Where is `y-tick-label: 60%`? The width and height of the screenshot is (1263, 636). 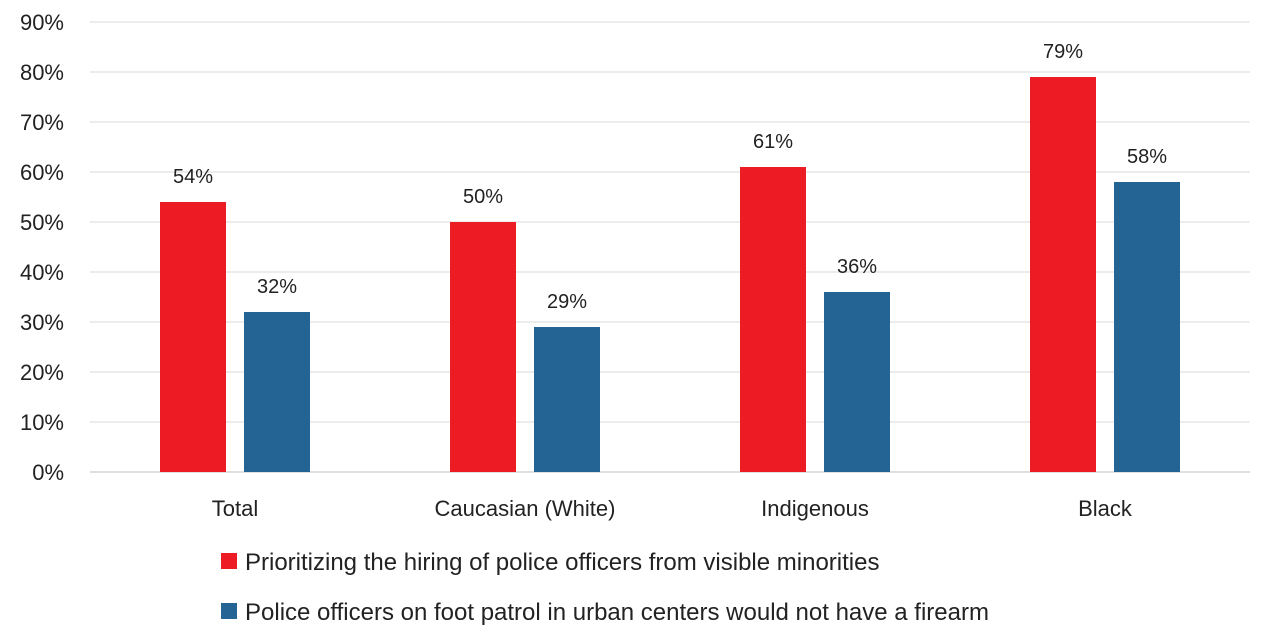
y-tick-label: 60% is located at coordinates (42, 172).